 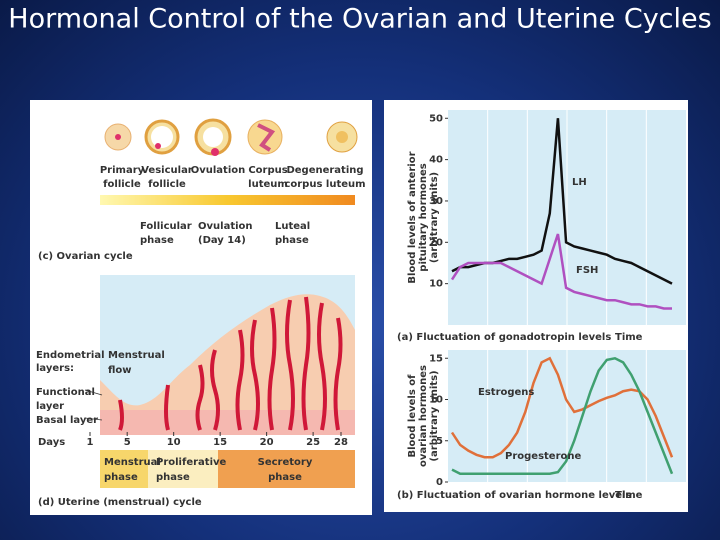 What do you see at coordinates (439, 441) in the screenshot?
I see `y-tick-label: 5` at bounding box center [439, 441].